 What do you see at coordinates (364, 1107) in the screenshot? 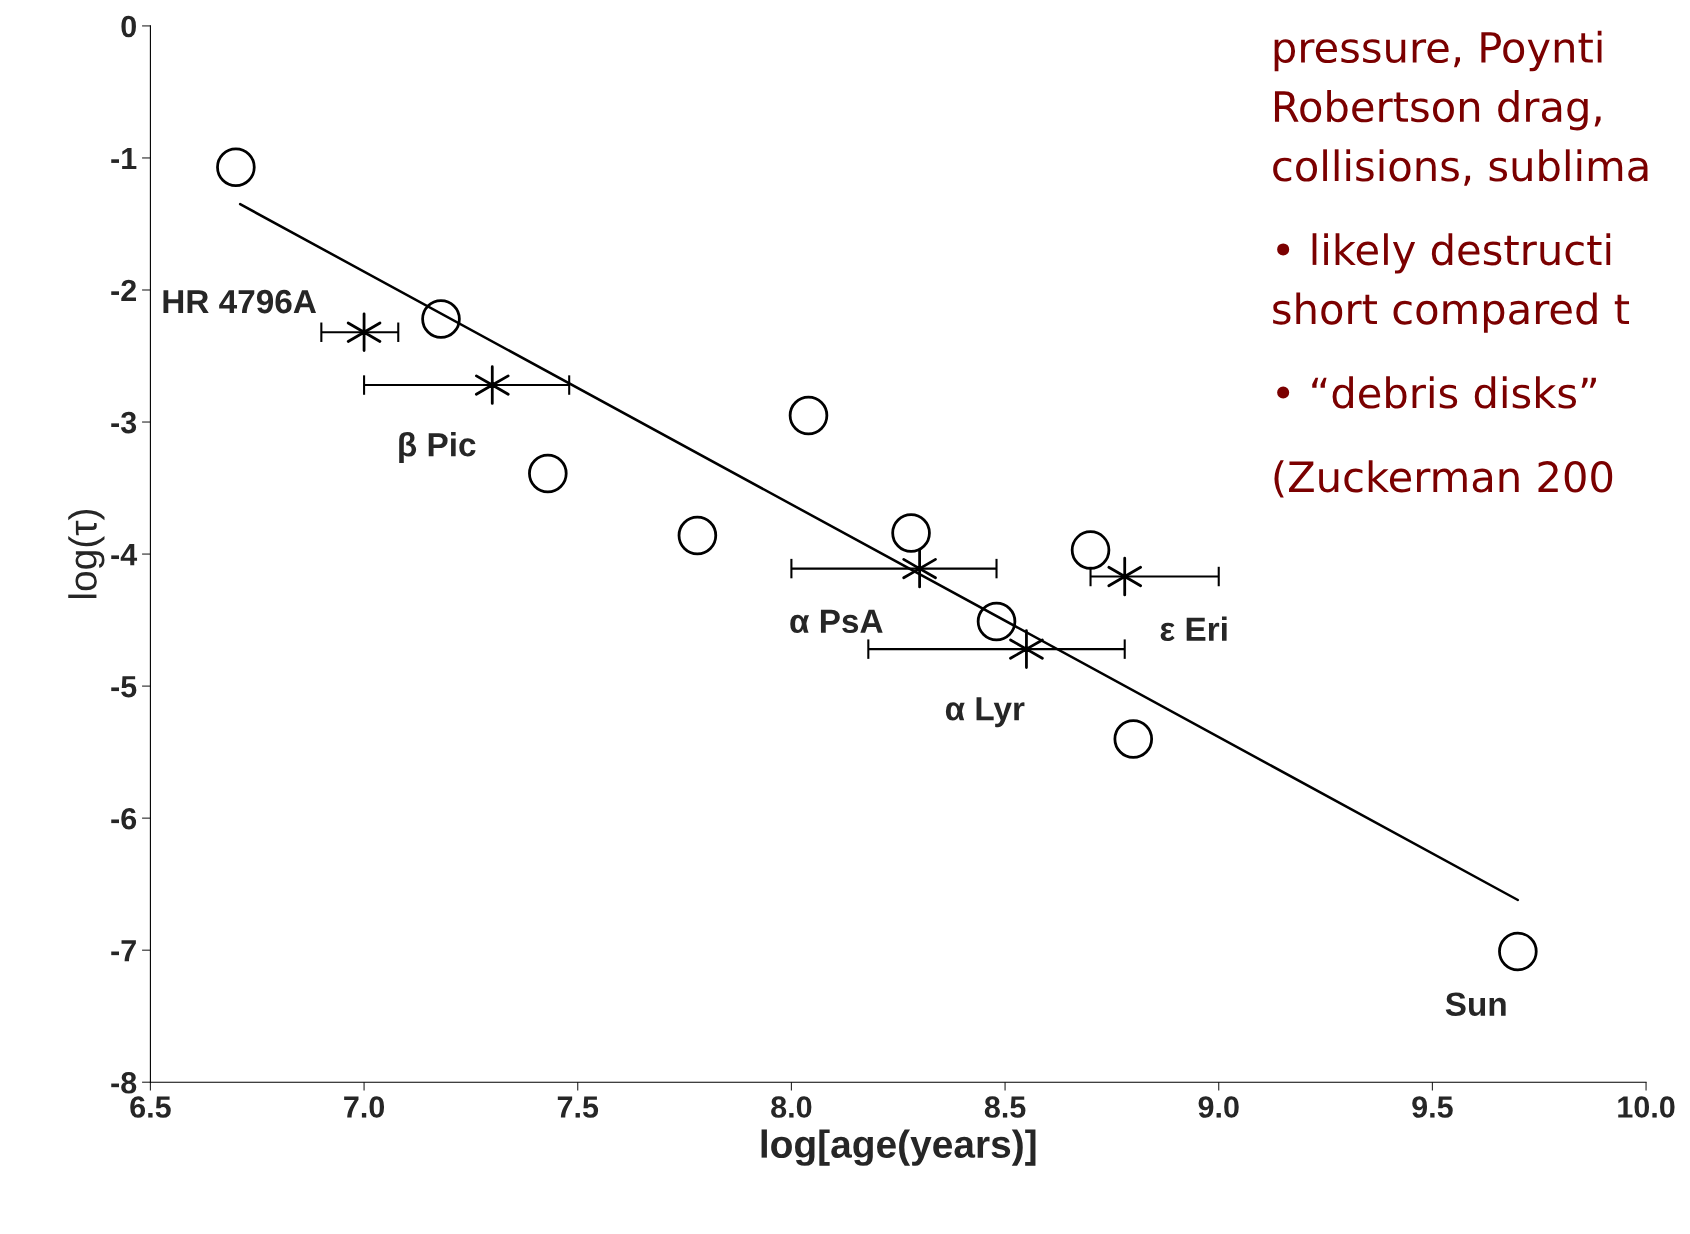
I see `x-tick-label: 7.0` at bounding box center [364, 1107].